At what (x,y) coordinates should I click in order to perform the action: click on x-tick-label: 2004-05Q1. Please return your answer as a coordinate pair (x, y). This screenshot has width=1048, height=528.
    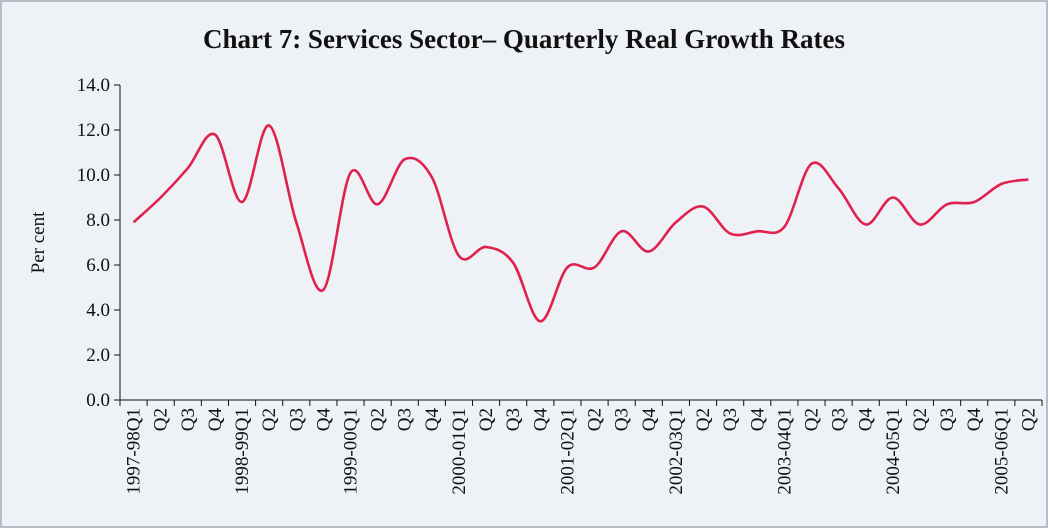
    Looking at the image, I should click on (893, 451).